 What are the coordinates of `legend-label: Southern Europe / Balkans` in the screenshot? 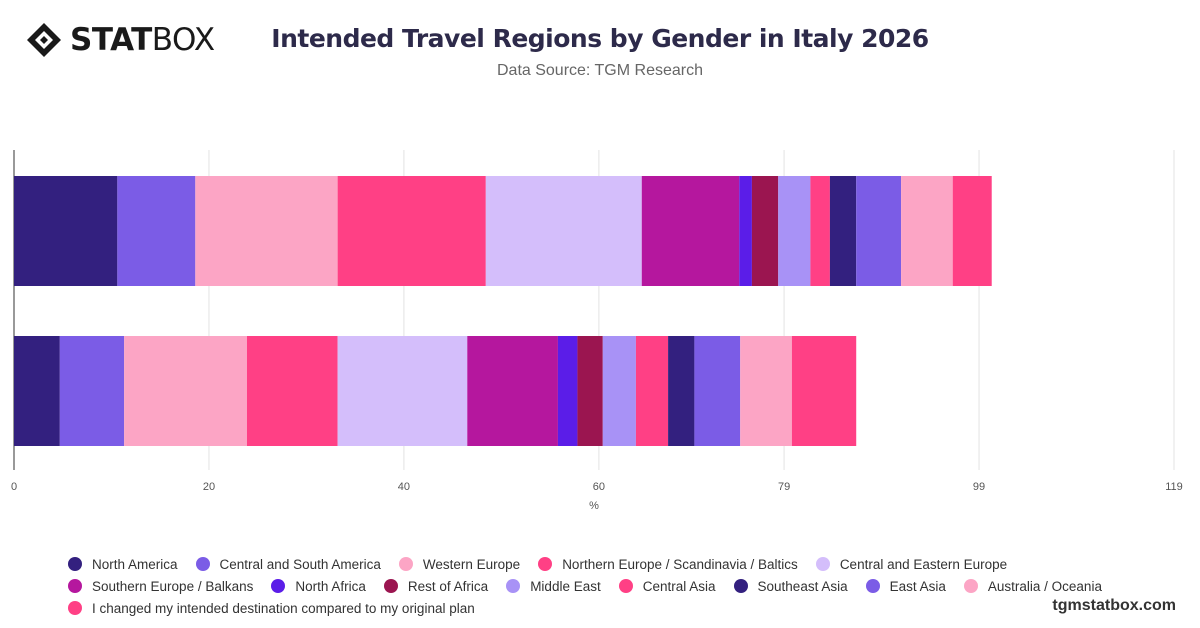 It's located at (173, 586).